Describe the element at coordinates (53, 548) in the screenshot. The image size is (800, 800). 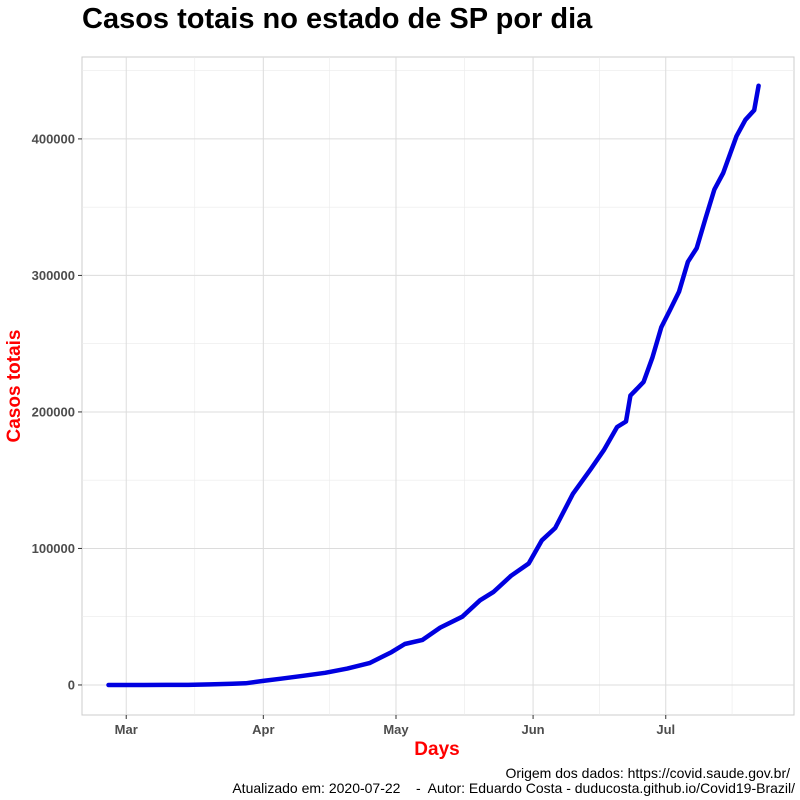
I see `y-tick-label: 100000` at that location.